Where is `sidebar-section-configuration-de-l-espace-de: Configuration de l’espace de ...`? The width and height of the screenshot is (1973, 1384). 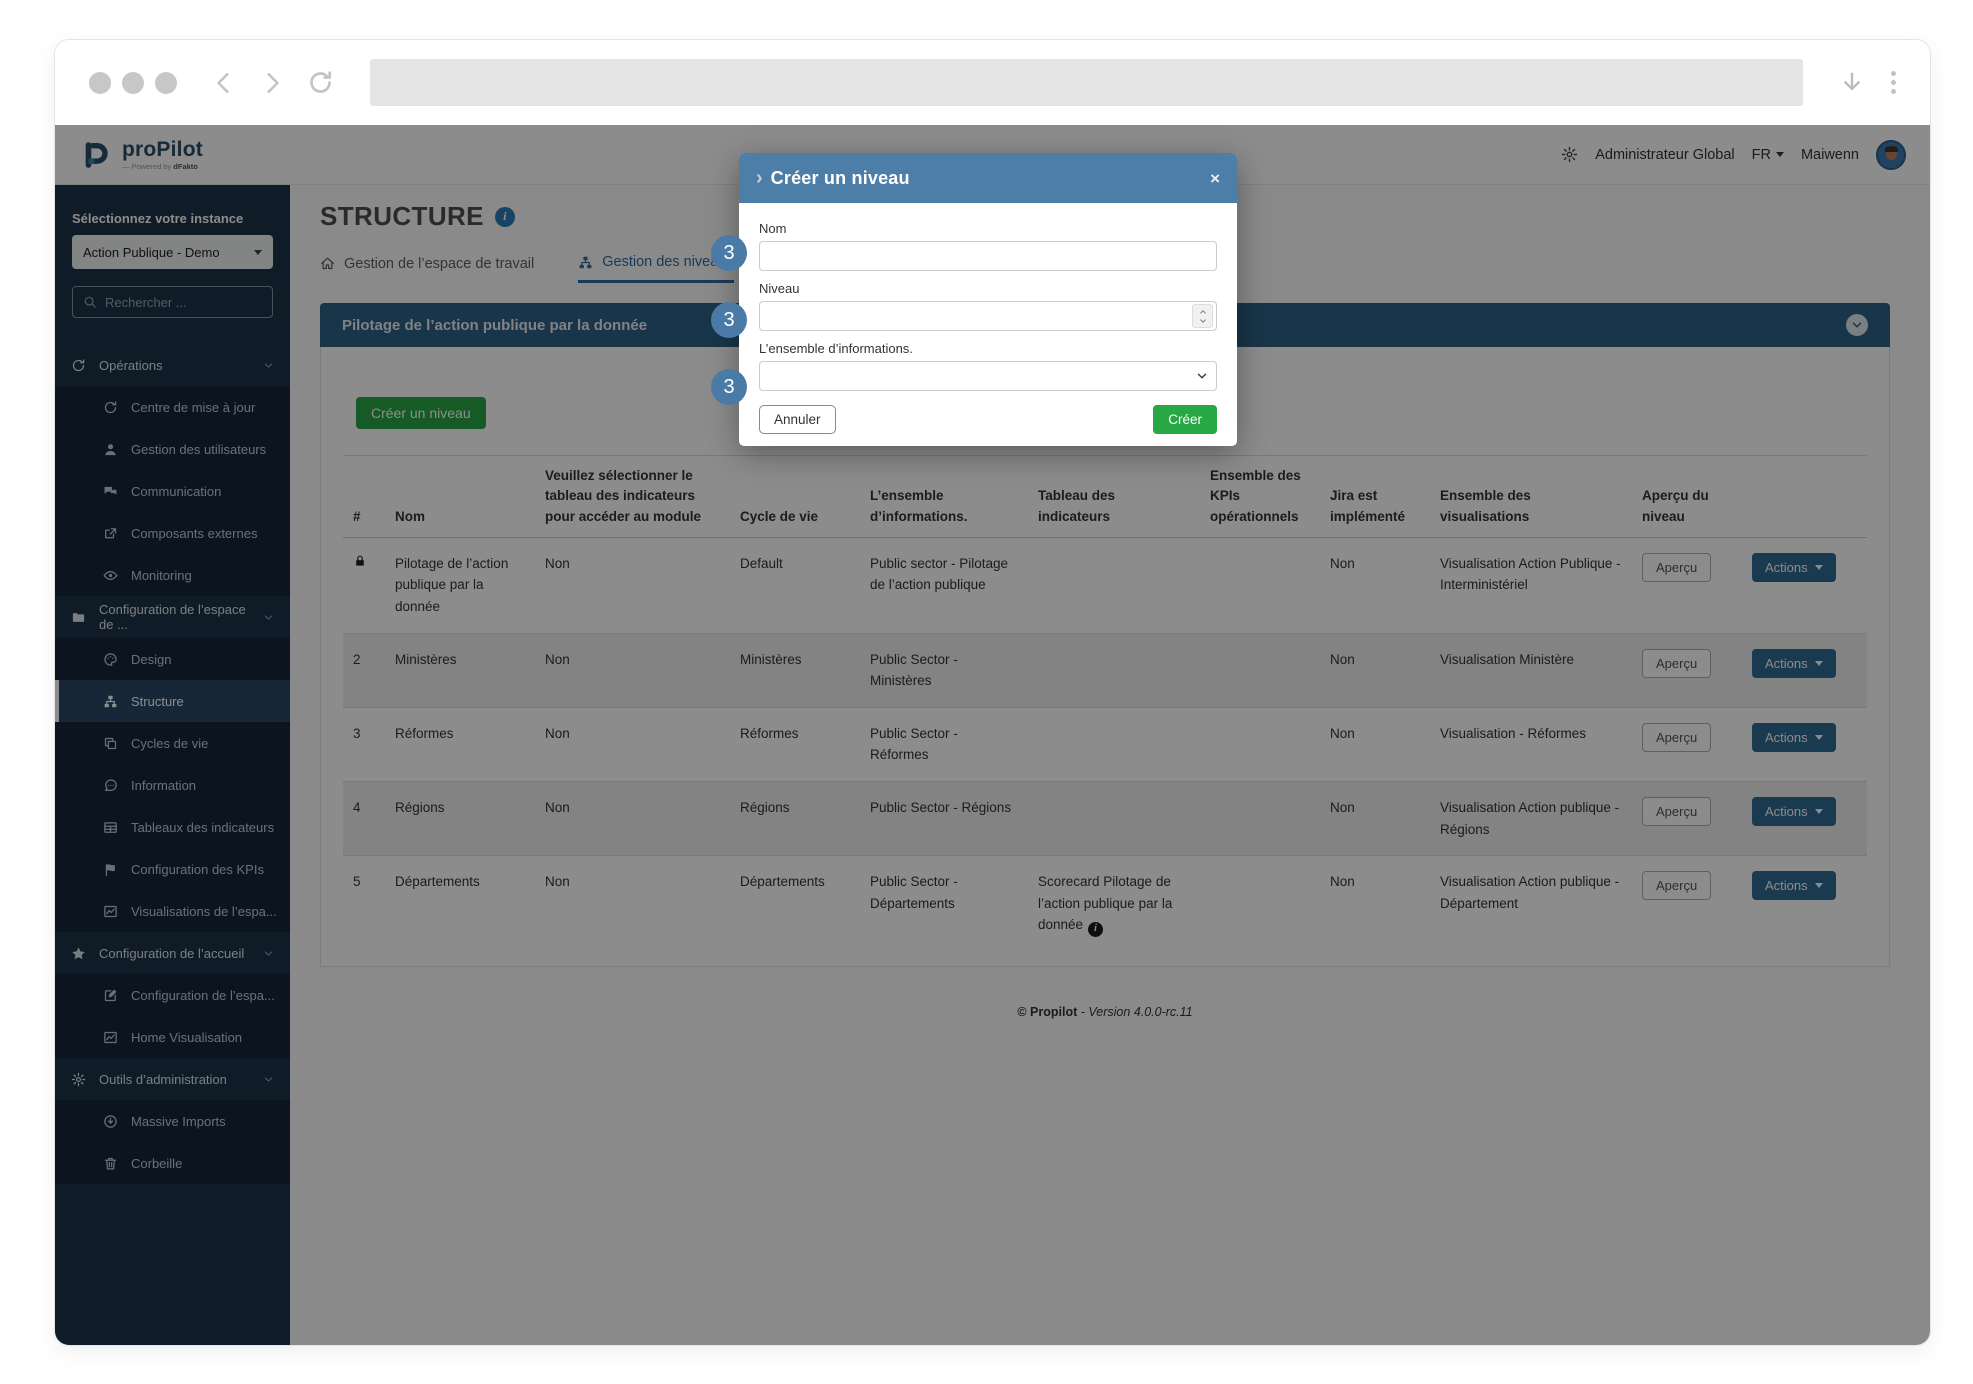
sidebar-section-configuration-de-l-espace-de: Configuration de l’espace de ... is located at coordinates (172, 617).